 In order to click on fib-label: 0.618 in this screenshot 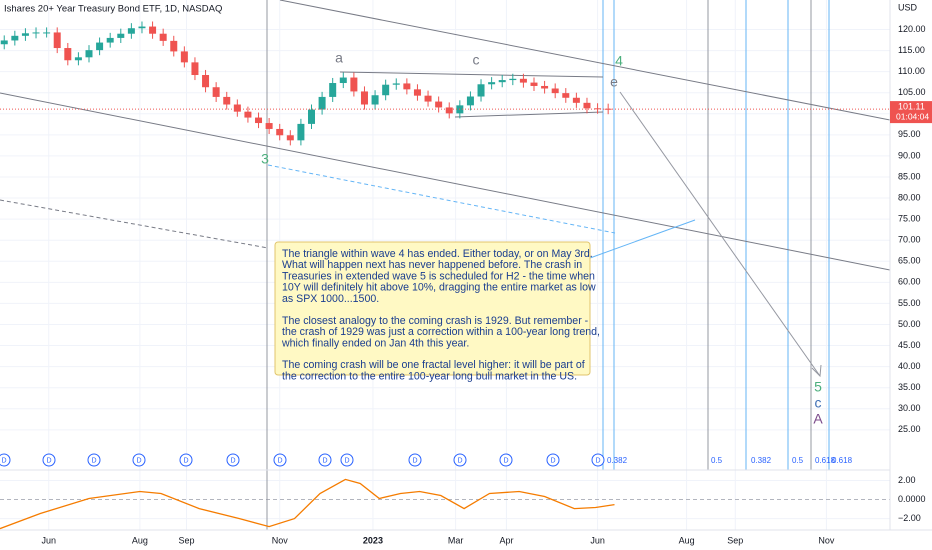, I will do `click(825, 460)`.